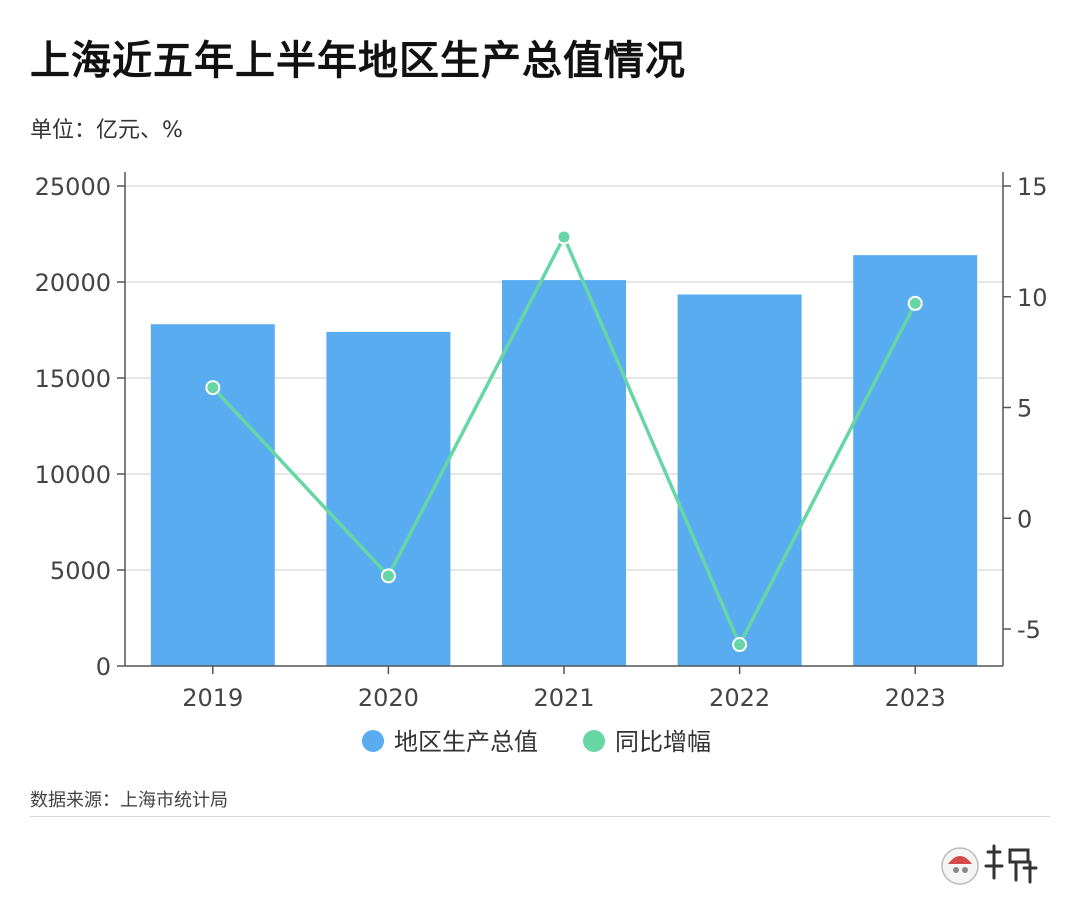  I want to click on growth-point-2020, so click(388, 576).